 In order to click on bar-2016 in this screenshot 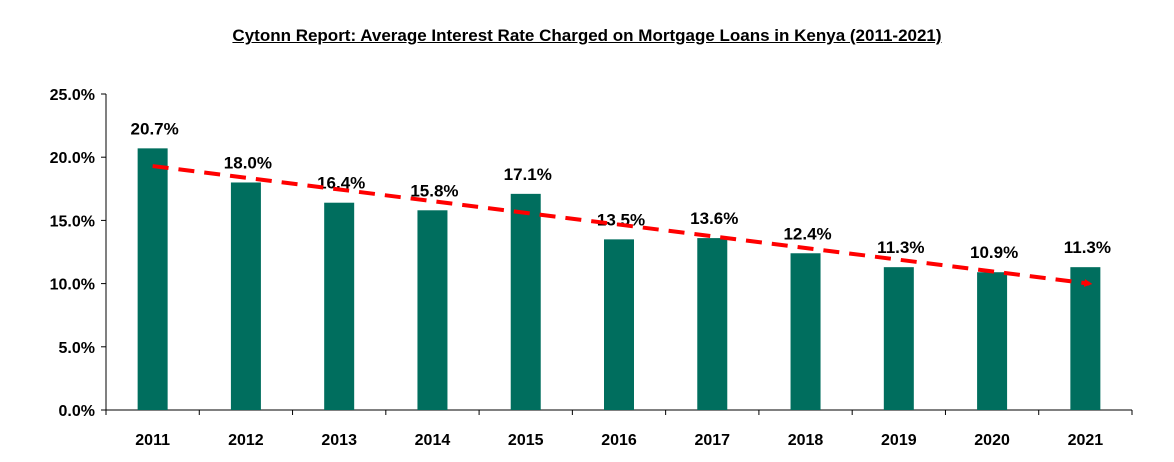, I will do `click(619, 324)`.